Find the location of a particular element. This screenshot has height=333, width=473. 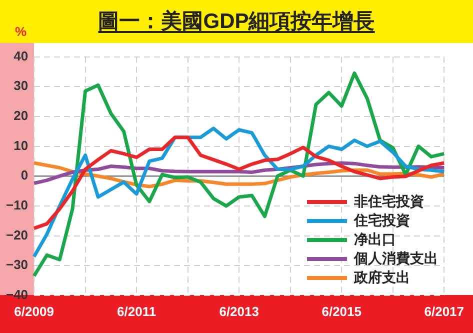

y-tick-label: 10 is located at coordinates (21, 145).